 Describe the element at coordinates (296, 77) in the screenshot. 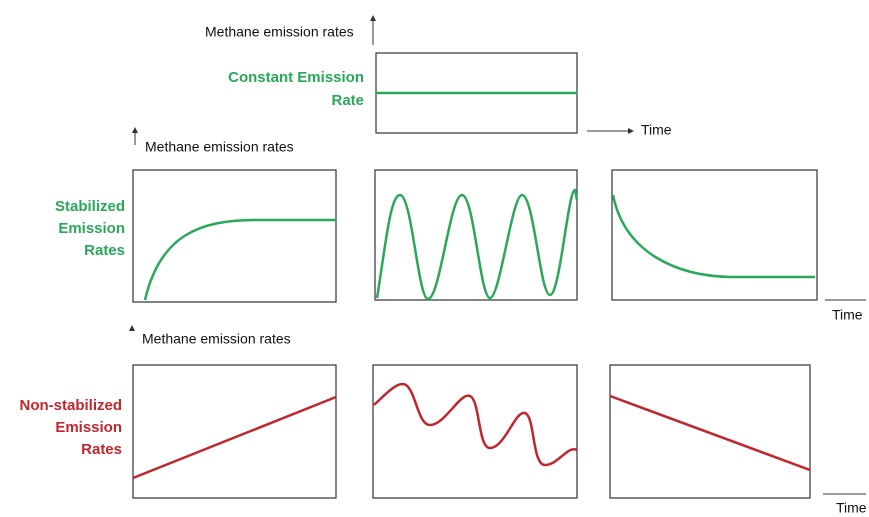

I see `row-label: Constant Emission` at that location.